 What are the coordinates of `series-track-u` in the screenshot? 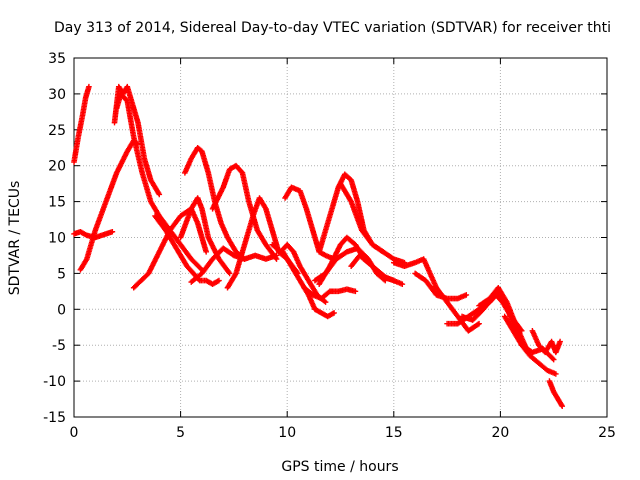 It's located at (377, 269).